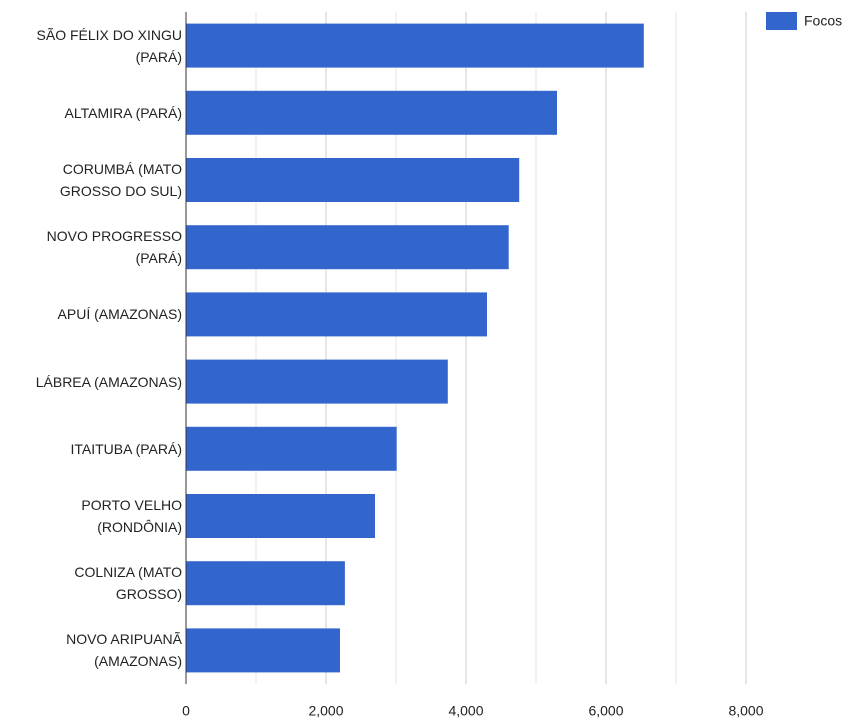 Image resolution: width=852 pixels, height=726 pixels. I want to click on y-tick-label: LÁBREA (AMAZONAS), so click(108, 381).